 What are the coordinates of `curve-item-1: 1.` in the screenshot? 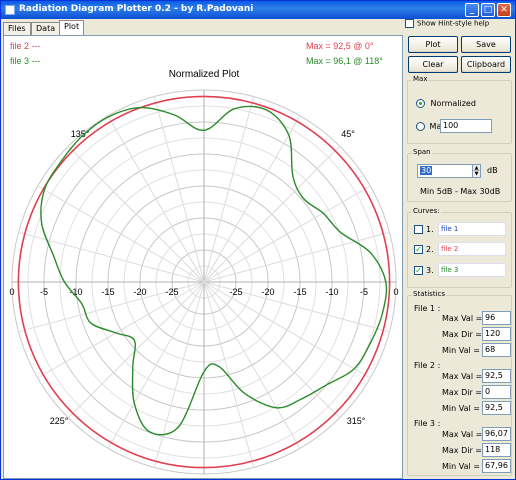 It's located at (424, 229).